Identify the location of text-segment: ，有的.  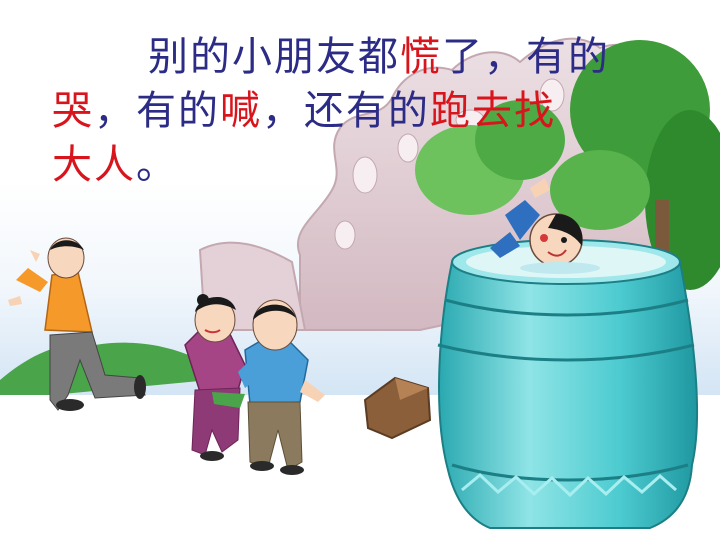
(157, 111).